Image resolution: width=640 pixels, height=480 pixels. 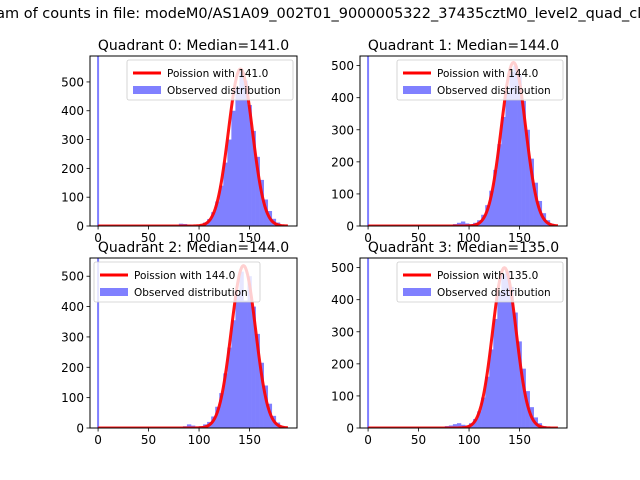 I want to click on legend-label-poisson: Poission with 141.0, so click(x=217, y=74).